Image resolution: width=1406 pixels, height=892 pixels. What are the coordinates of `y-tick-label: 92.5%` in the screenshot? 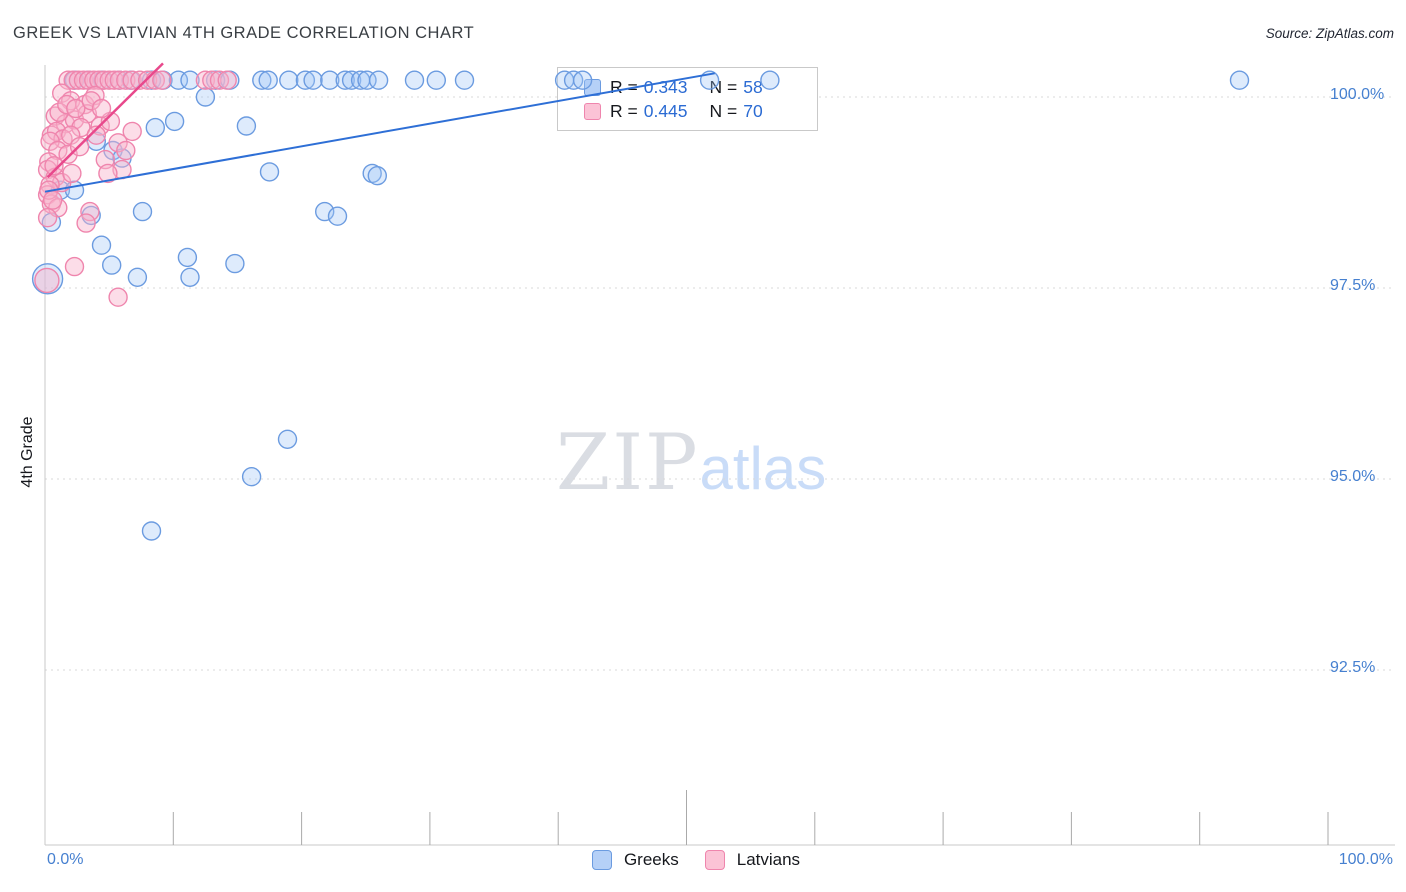 It's located at (1353, 667).